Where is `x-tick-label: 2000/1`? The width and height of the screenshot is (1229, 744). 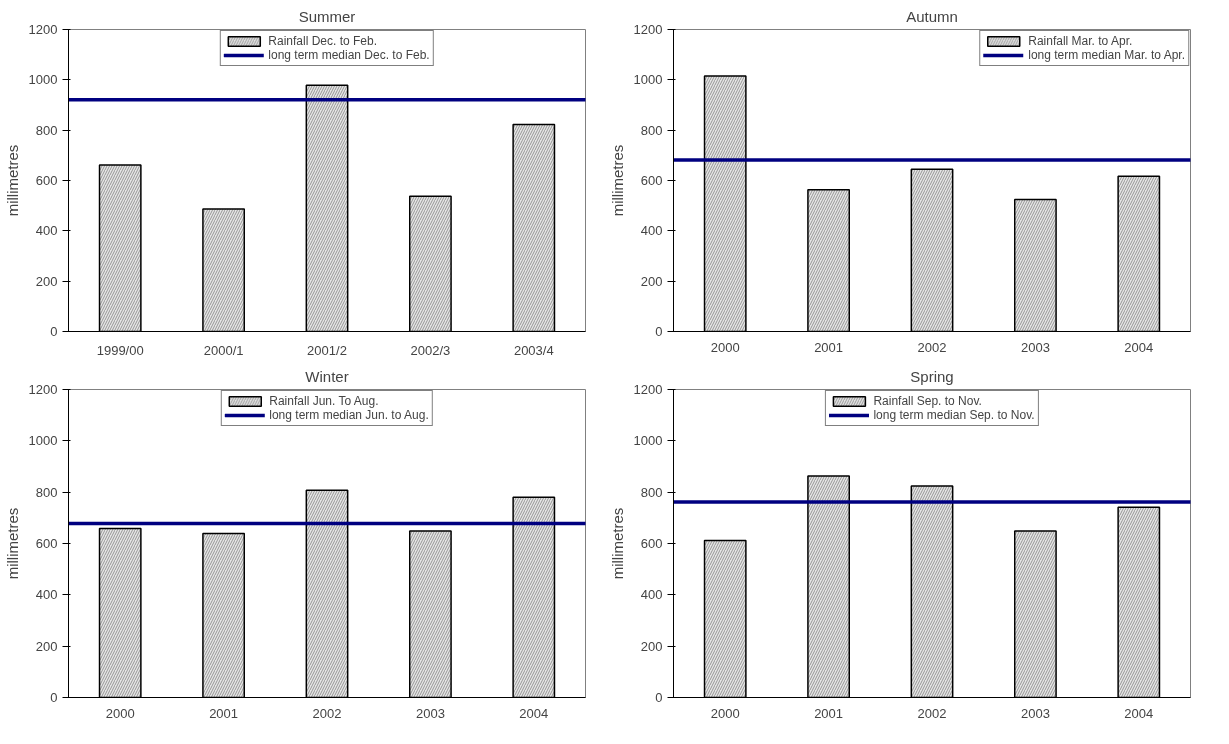 x-tick-label: 2000/1 is located at coordinates (223, 350).